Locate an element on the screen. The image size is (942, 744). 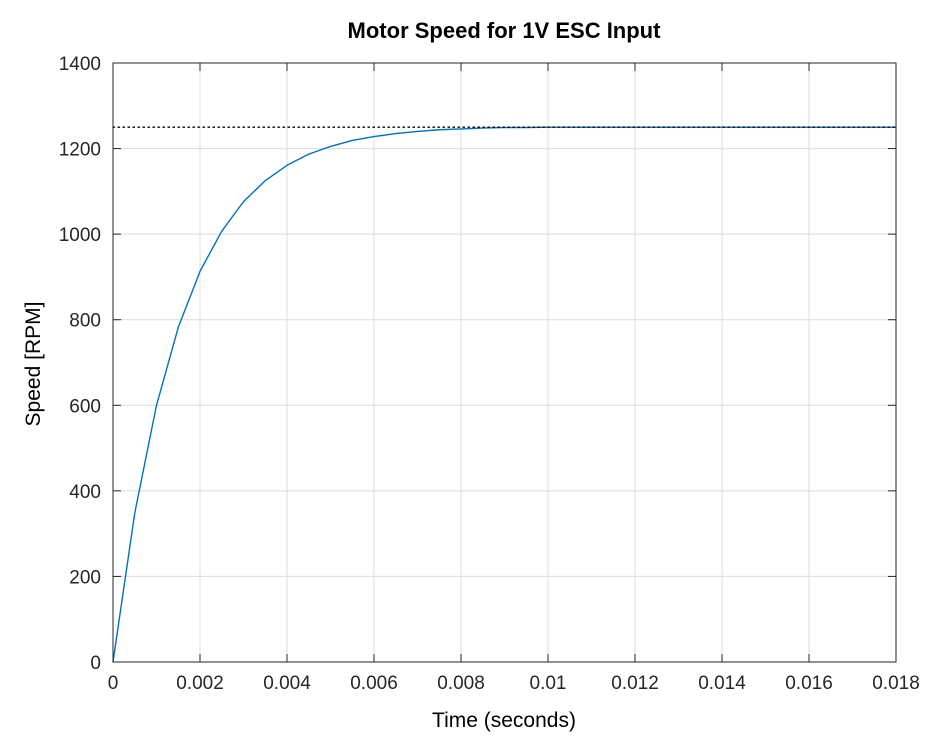
x-tick-label: 0.008 is located at coordinates (461, 683).